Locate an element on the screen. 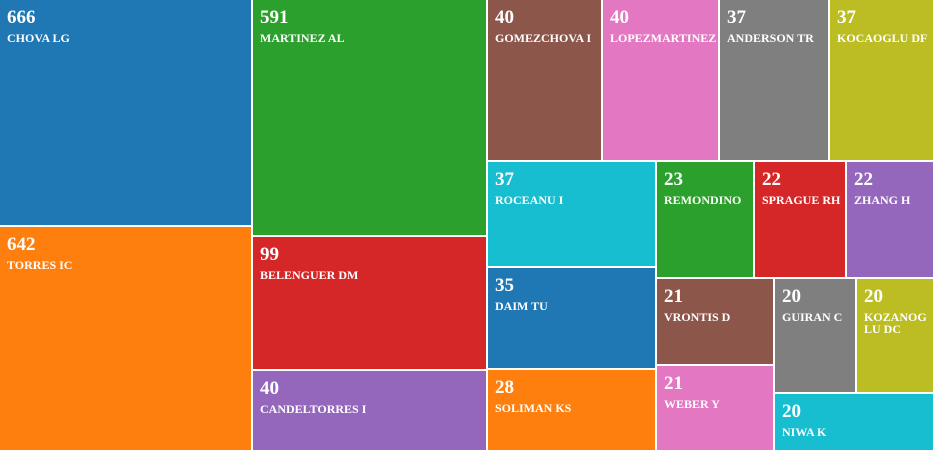 The image size is (933, 450). treemap-cell-soliman-ks: 28 SOLIMAN KS is located at coordinates (571, 410).